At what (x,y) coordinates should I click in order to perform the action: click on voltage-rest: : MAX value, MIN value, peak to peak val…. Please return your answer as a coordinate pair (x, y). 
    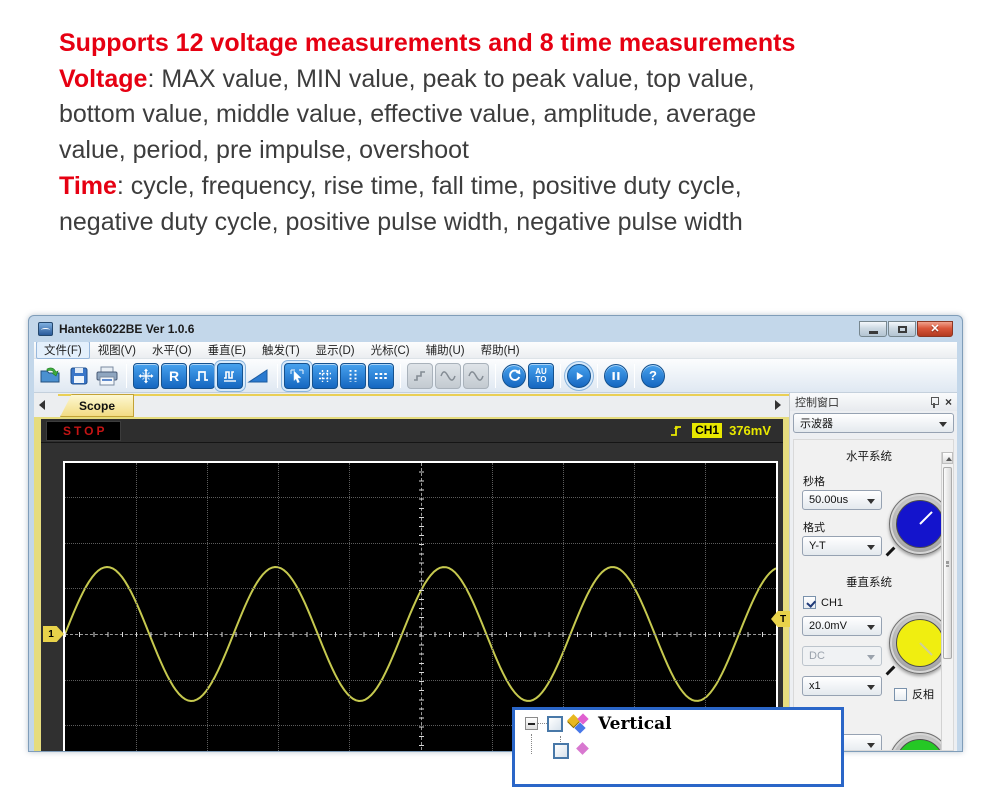
    Looking at the image, I should click on (451, 78).